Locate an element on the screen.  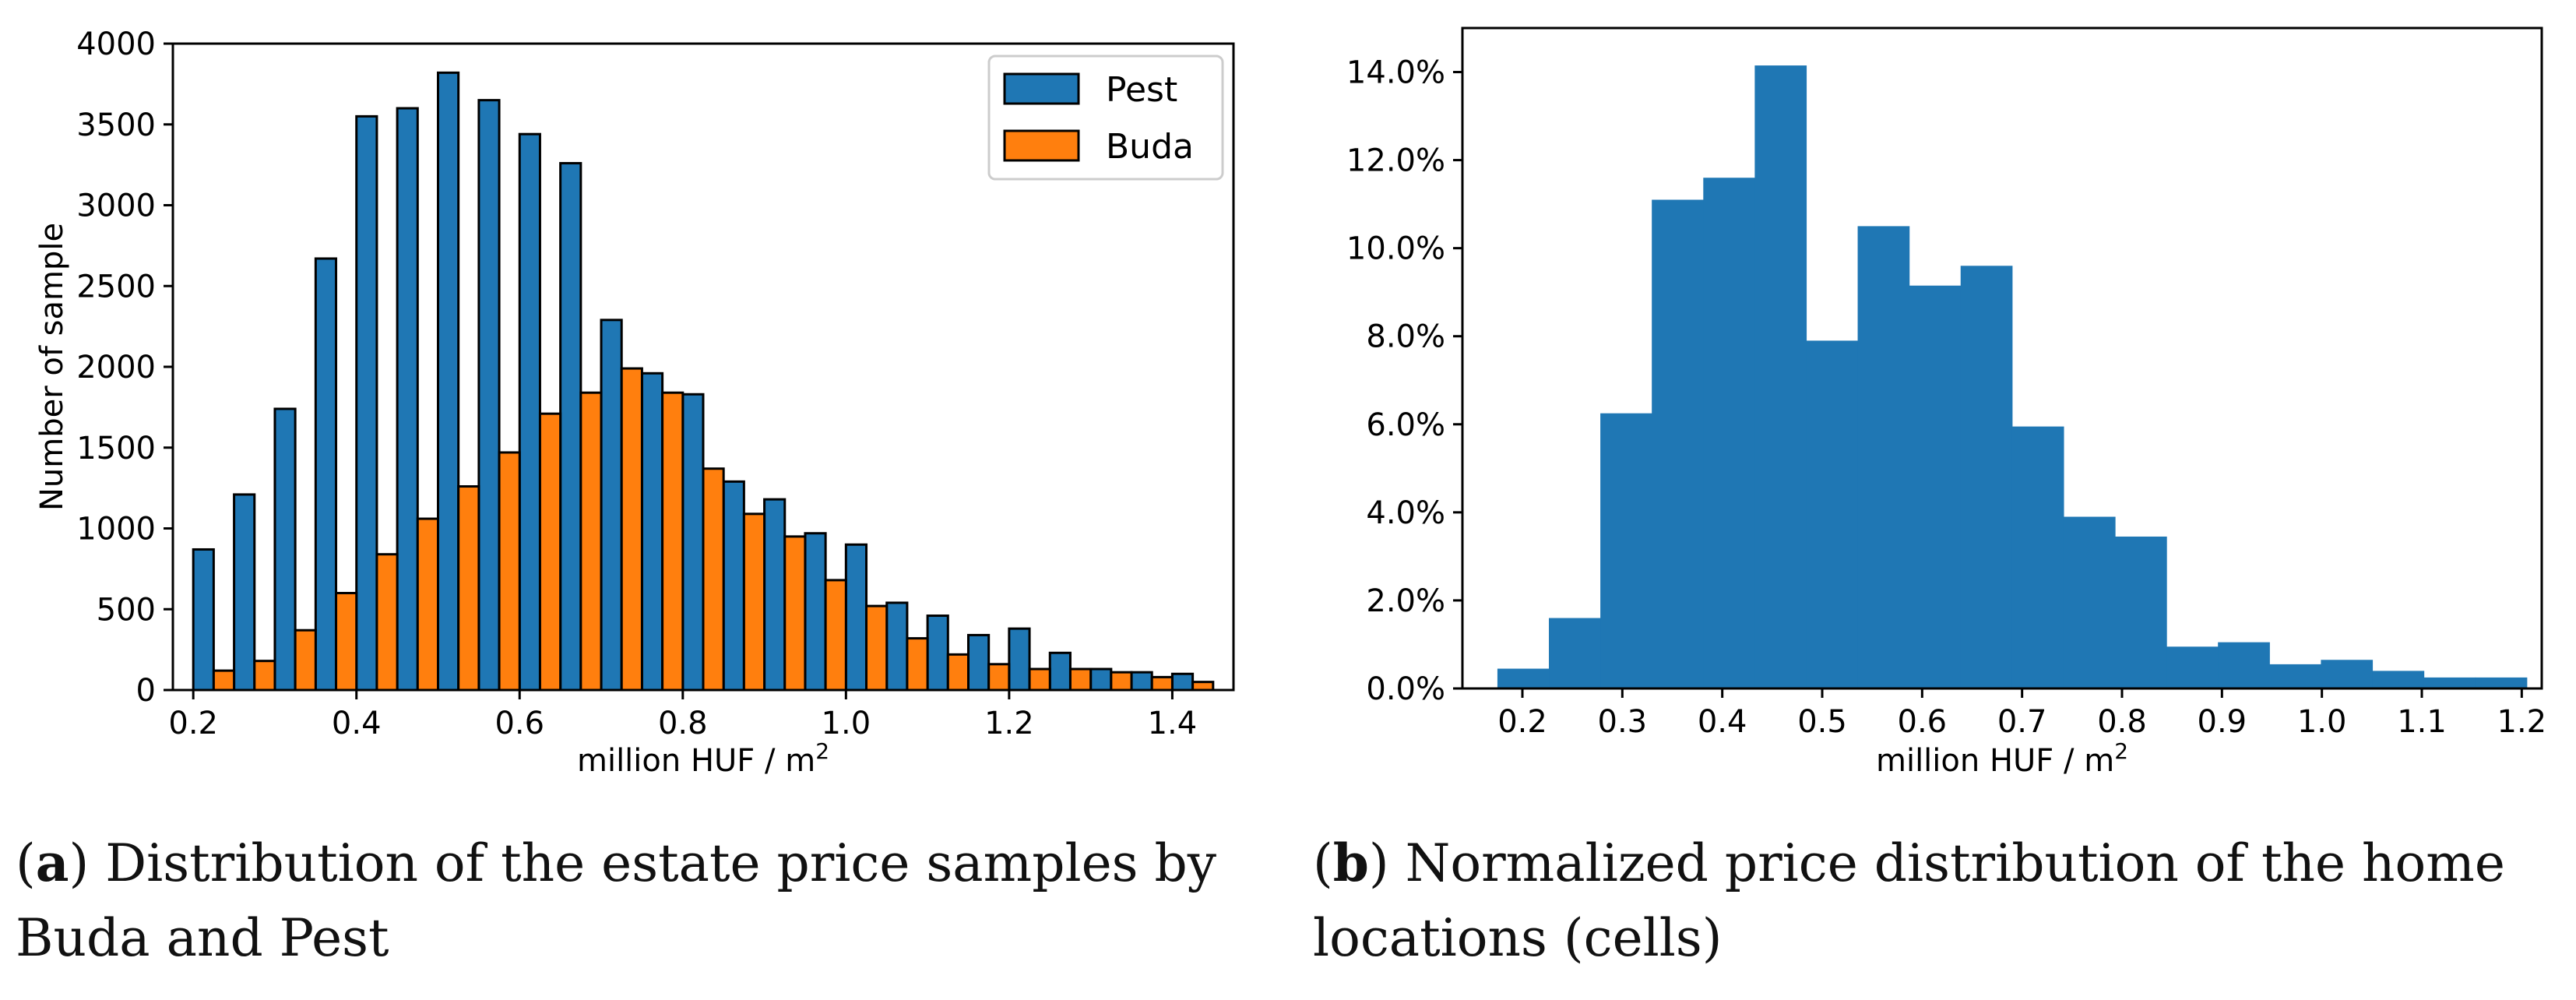
chart-a-y-axis: 0 500 1000 1500 2000 2500 3000 3500 4000 is located at coordinates (124, 367).